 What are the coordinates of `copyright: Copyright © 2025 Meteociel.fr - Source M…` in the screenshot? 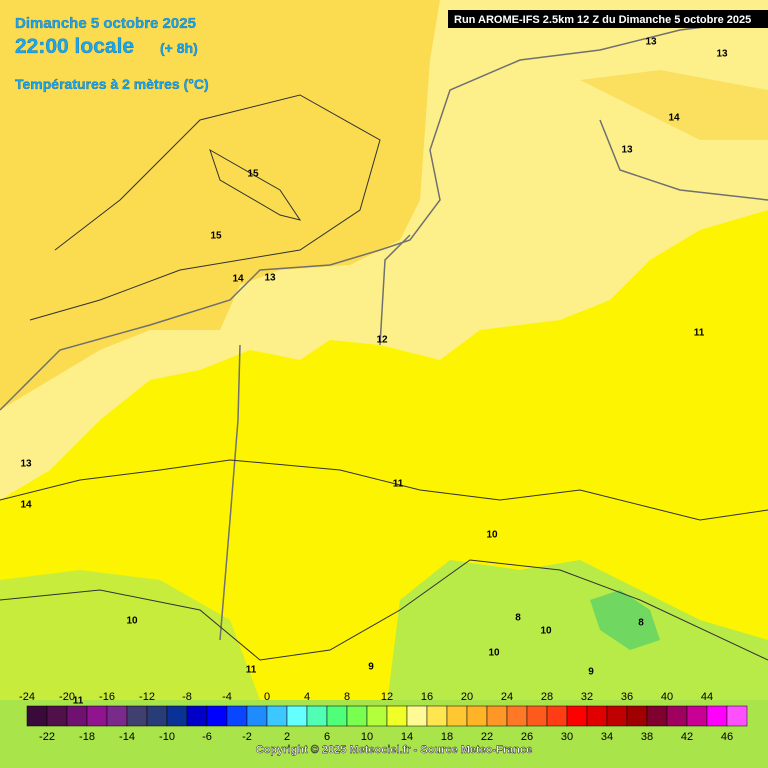 It's located at (394, 750).